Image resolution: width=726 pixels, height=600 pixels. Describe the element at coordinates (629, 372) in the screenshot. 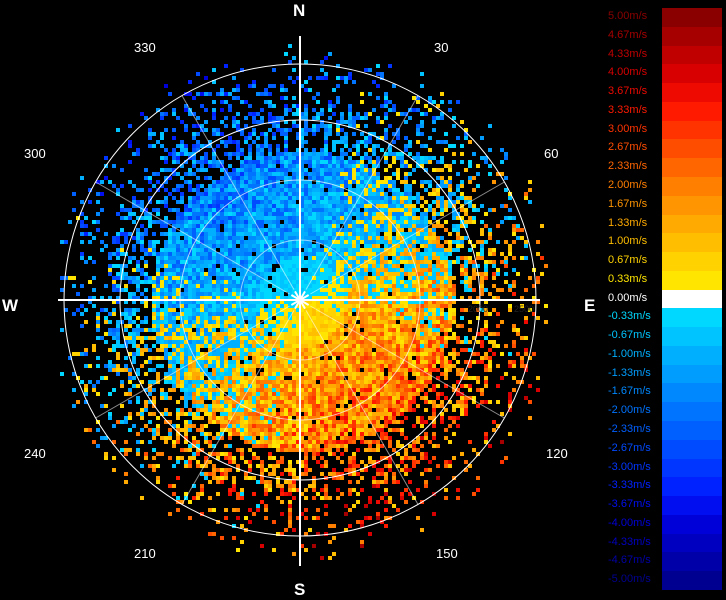

I see `legend-label: -1.33m/s` at that location.